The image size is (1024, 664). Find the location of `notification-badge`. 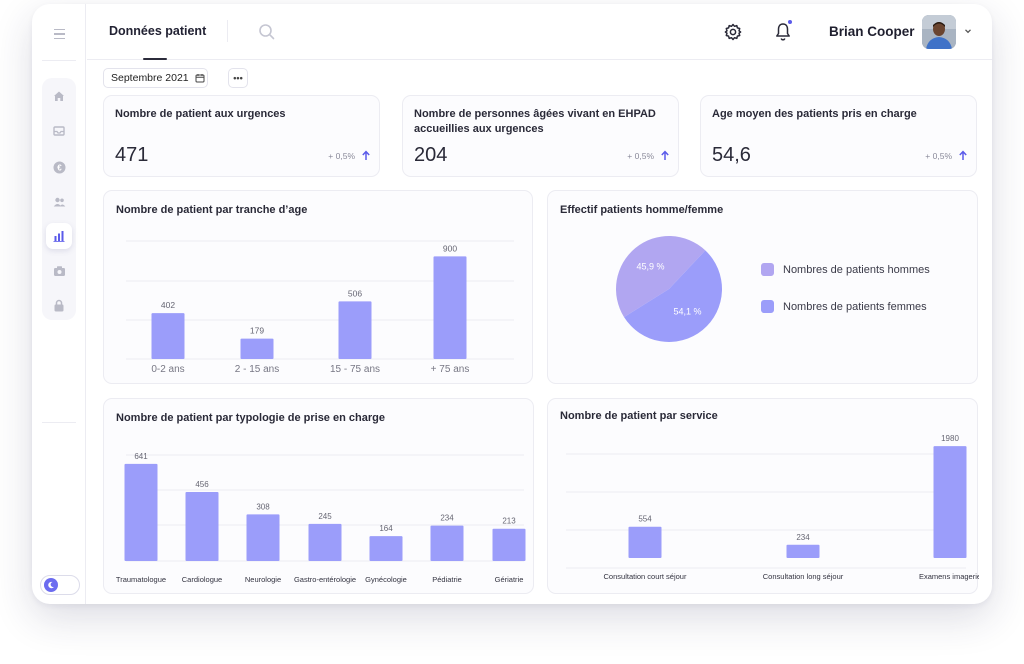

notification-badge is located at coordinates (790, 22).